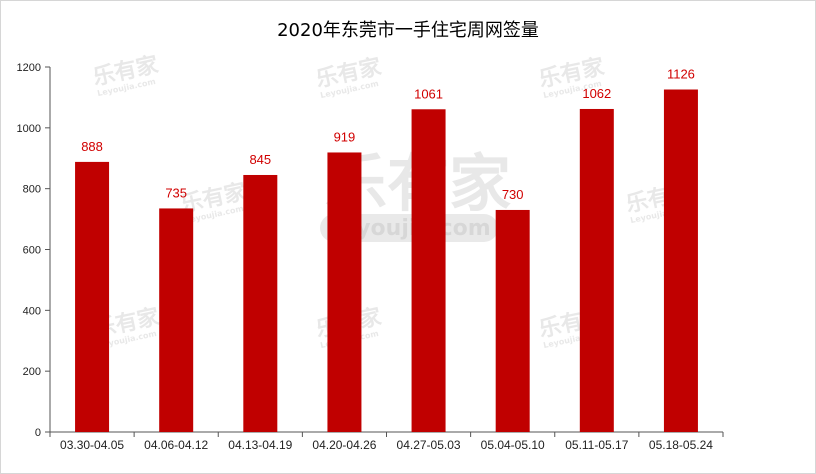 This screenshot has height=474, width=816. I want to click on data-label: 730, so click(513, 194).